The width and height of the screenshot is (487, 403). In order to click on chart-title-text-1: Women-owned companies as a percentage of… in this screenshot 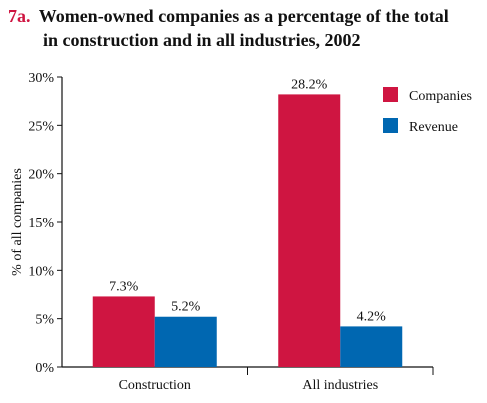, I will do `click(244, 16)`.